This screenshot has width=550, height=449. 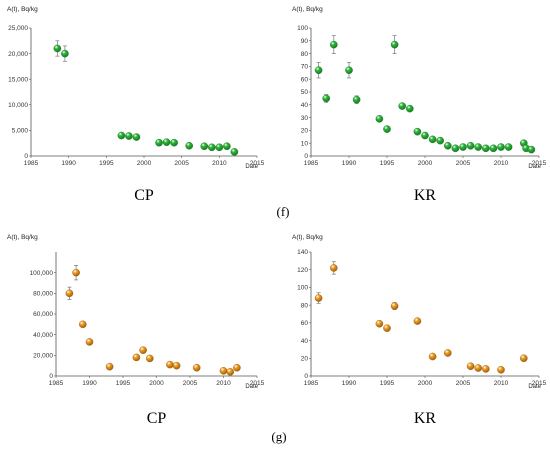 I want to click on y-tick-label: 40,000, so click(x=43, y=335).